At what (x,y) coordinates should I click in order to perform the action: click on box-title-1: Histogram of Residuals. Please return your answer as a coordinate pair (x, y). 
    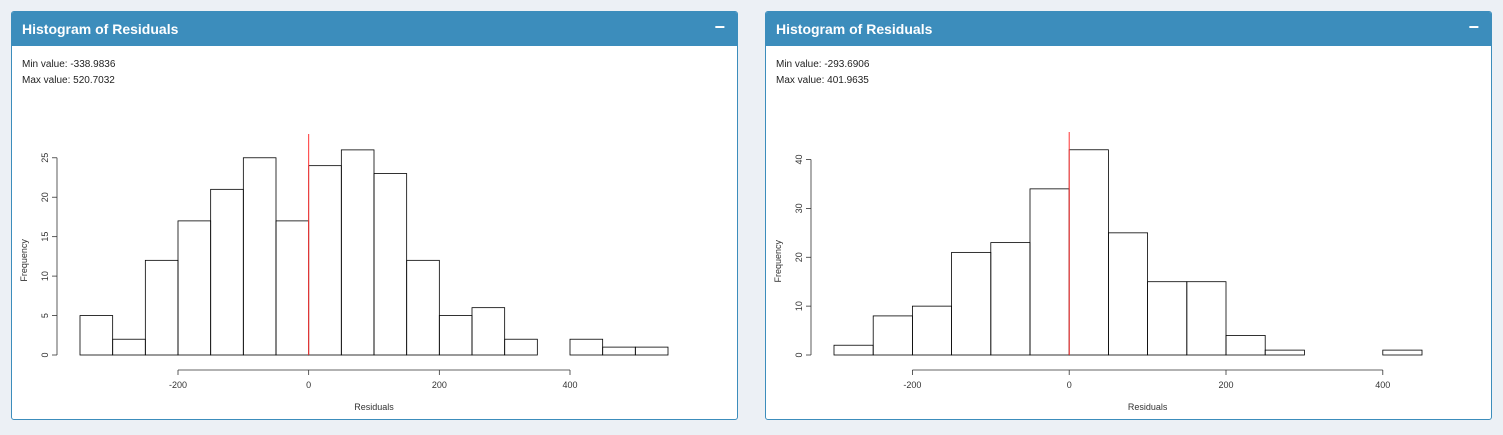
    Looking at the image, I should click on (100, 29).